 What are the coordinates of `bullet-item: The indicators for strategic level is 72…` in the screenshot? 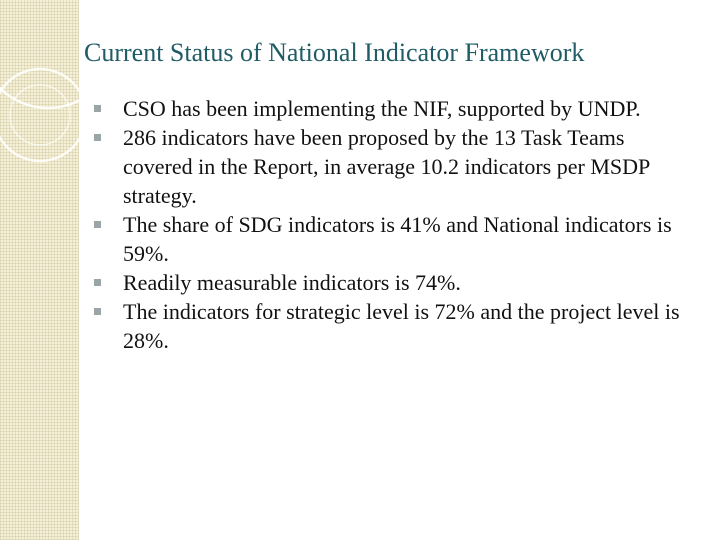 It's located at (394, 326).